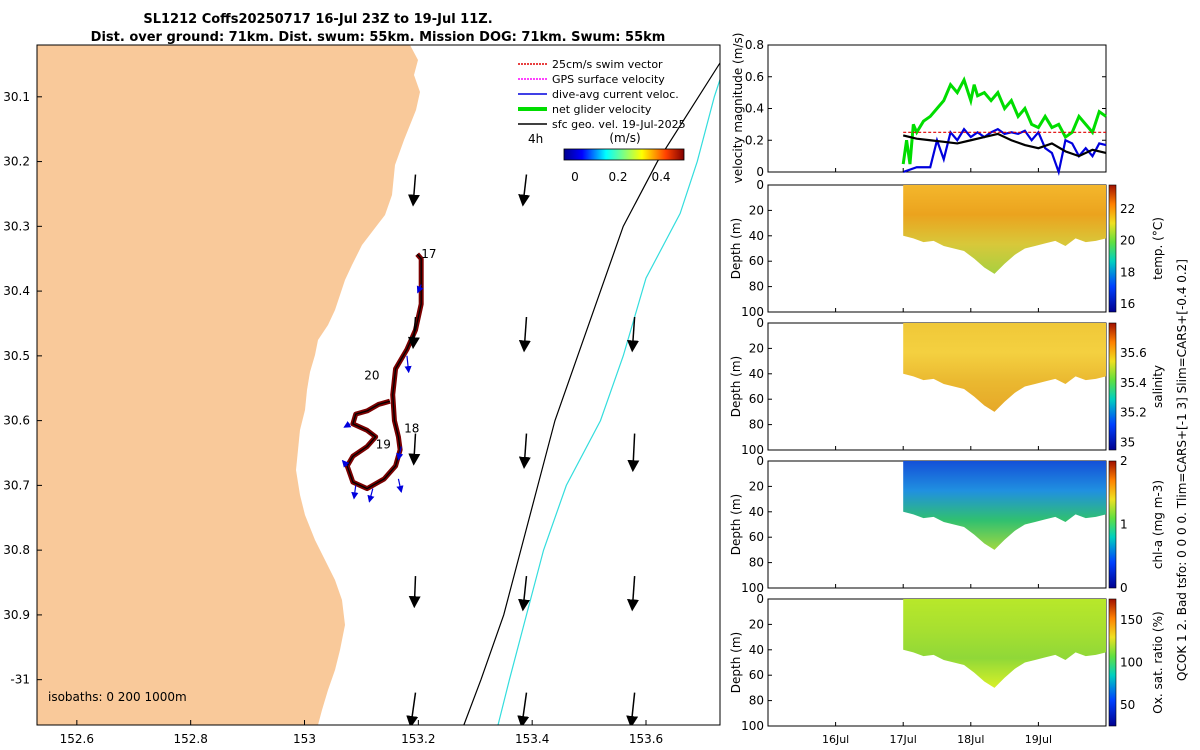  What do you see at coordinates (16, 226) in the screenshot?
I see `map-ytick-label-2: 30.3` at bounding box center [16, 226].